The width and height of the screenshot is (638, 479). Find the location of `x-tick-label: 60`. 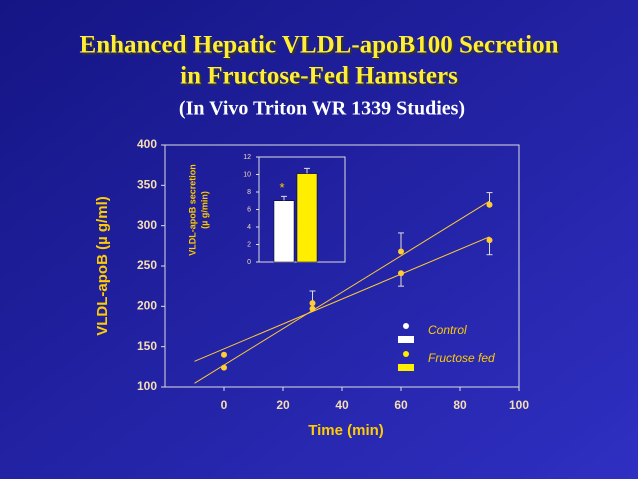

x-tick-label: 60 is located at coordinates (401, 405).